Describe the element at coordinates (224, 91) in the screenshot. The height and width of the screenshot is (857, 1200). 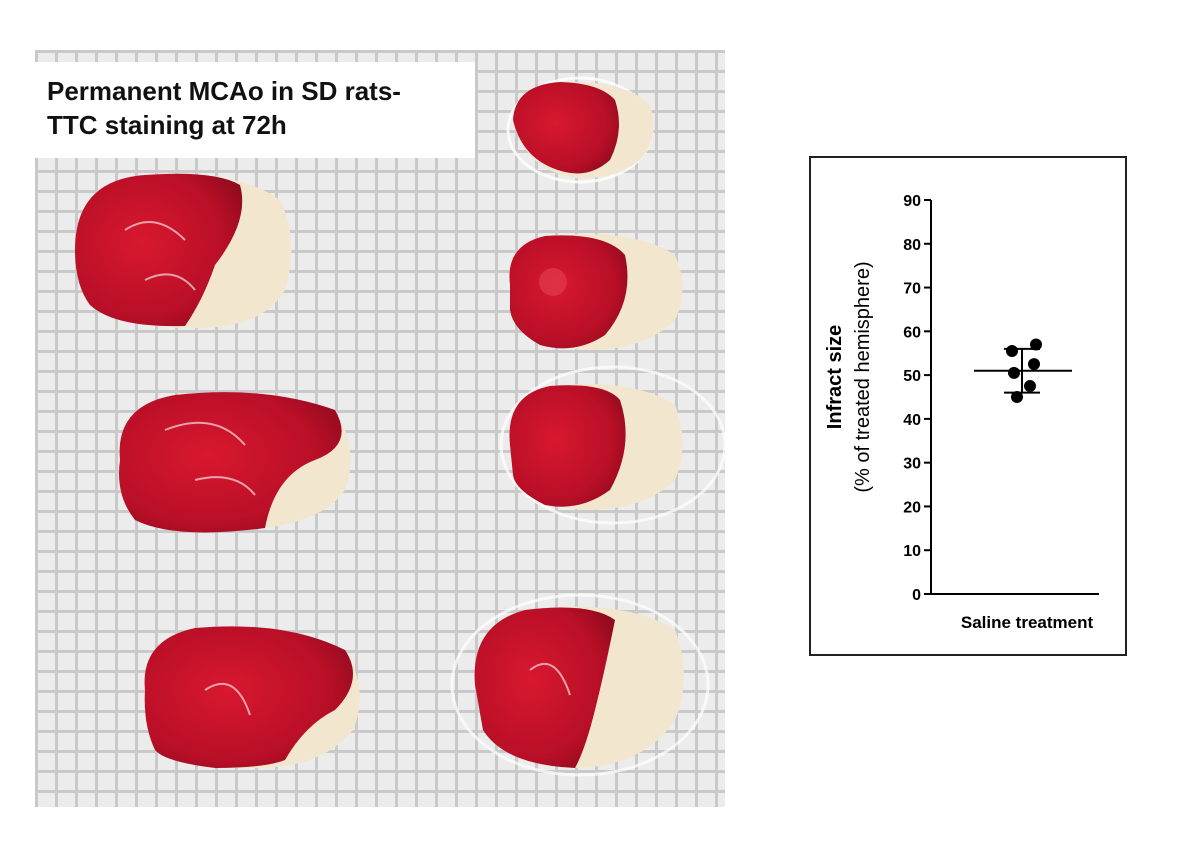
I see `caption-line-1: Permanent MCAo in SD rats-` at that location.